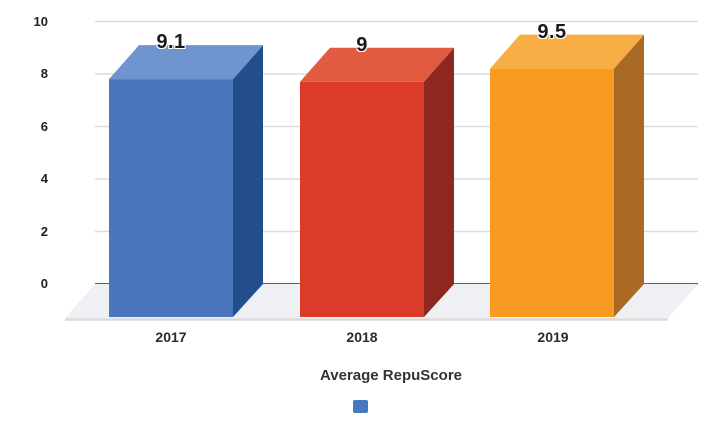 This screenshot has height=424, width=722. What do you see at coordinates (44, 231) in the screenshot?
I see `y-tick-2: 2` at bounding box center [44, 231].